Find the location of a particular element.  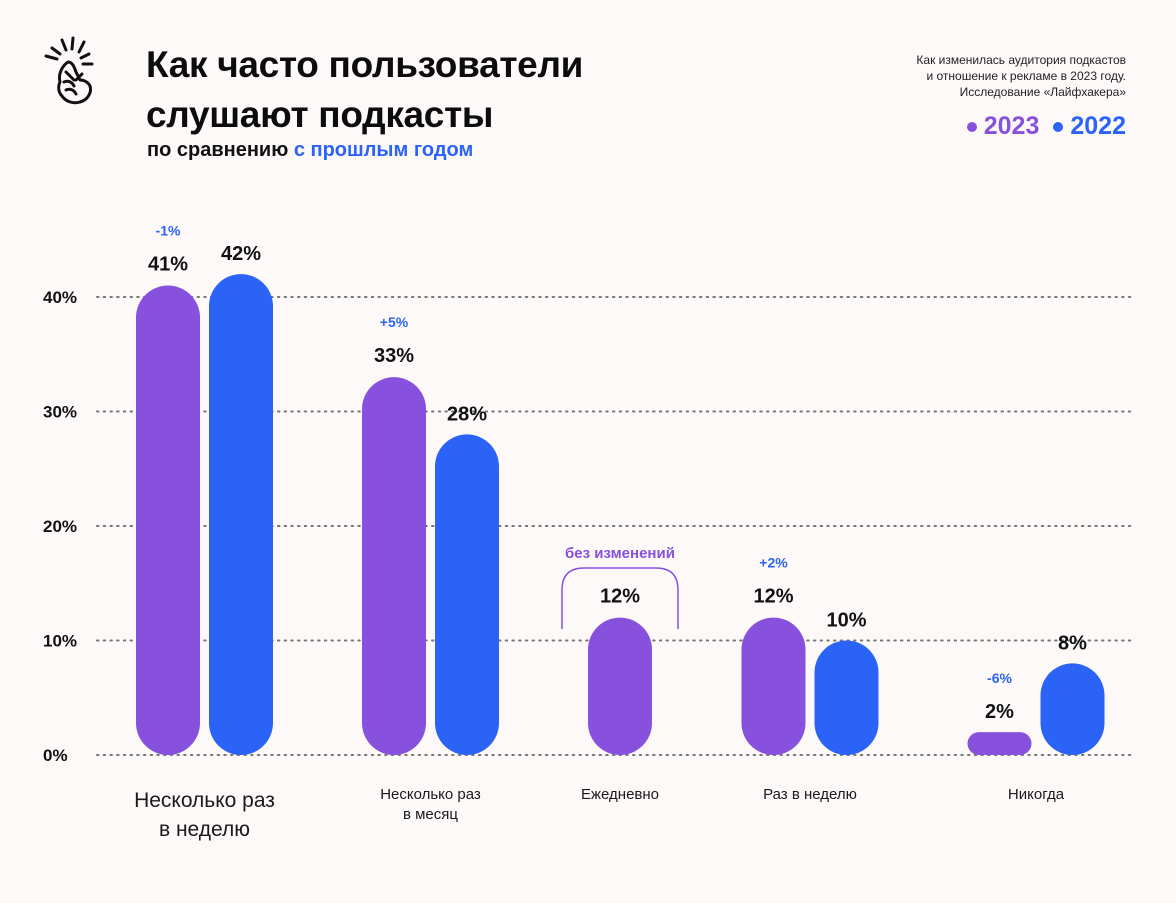

legend-item-2023: 2023 is located at coordinates (1003, 126).